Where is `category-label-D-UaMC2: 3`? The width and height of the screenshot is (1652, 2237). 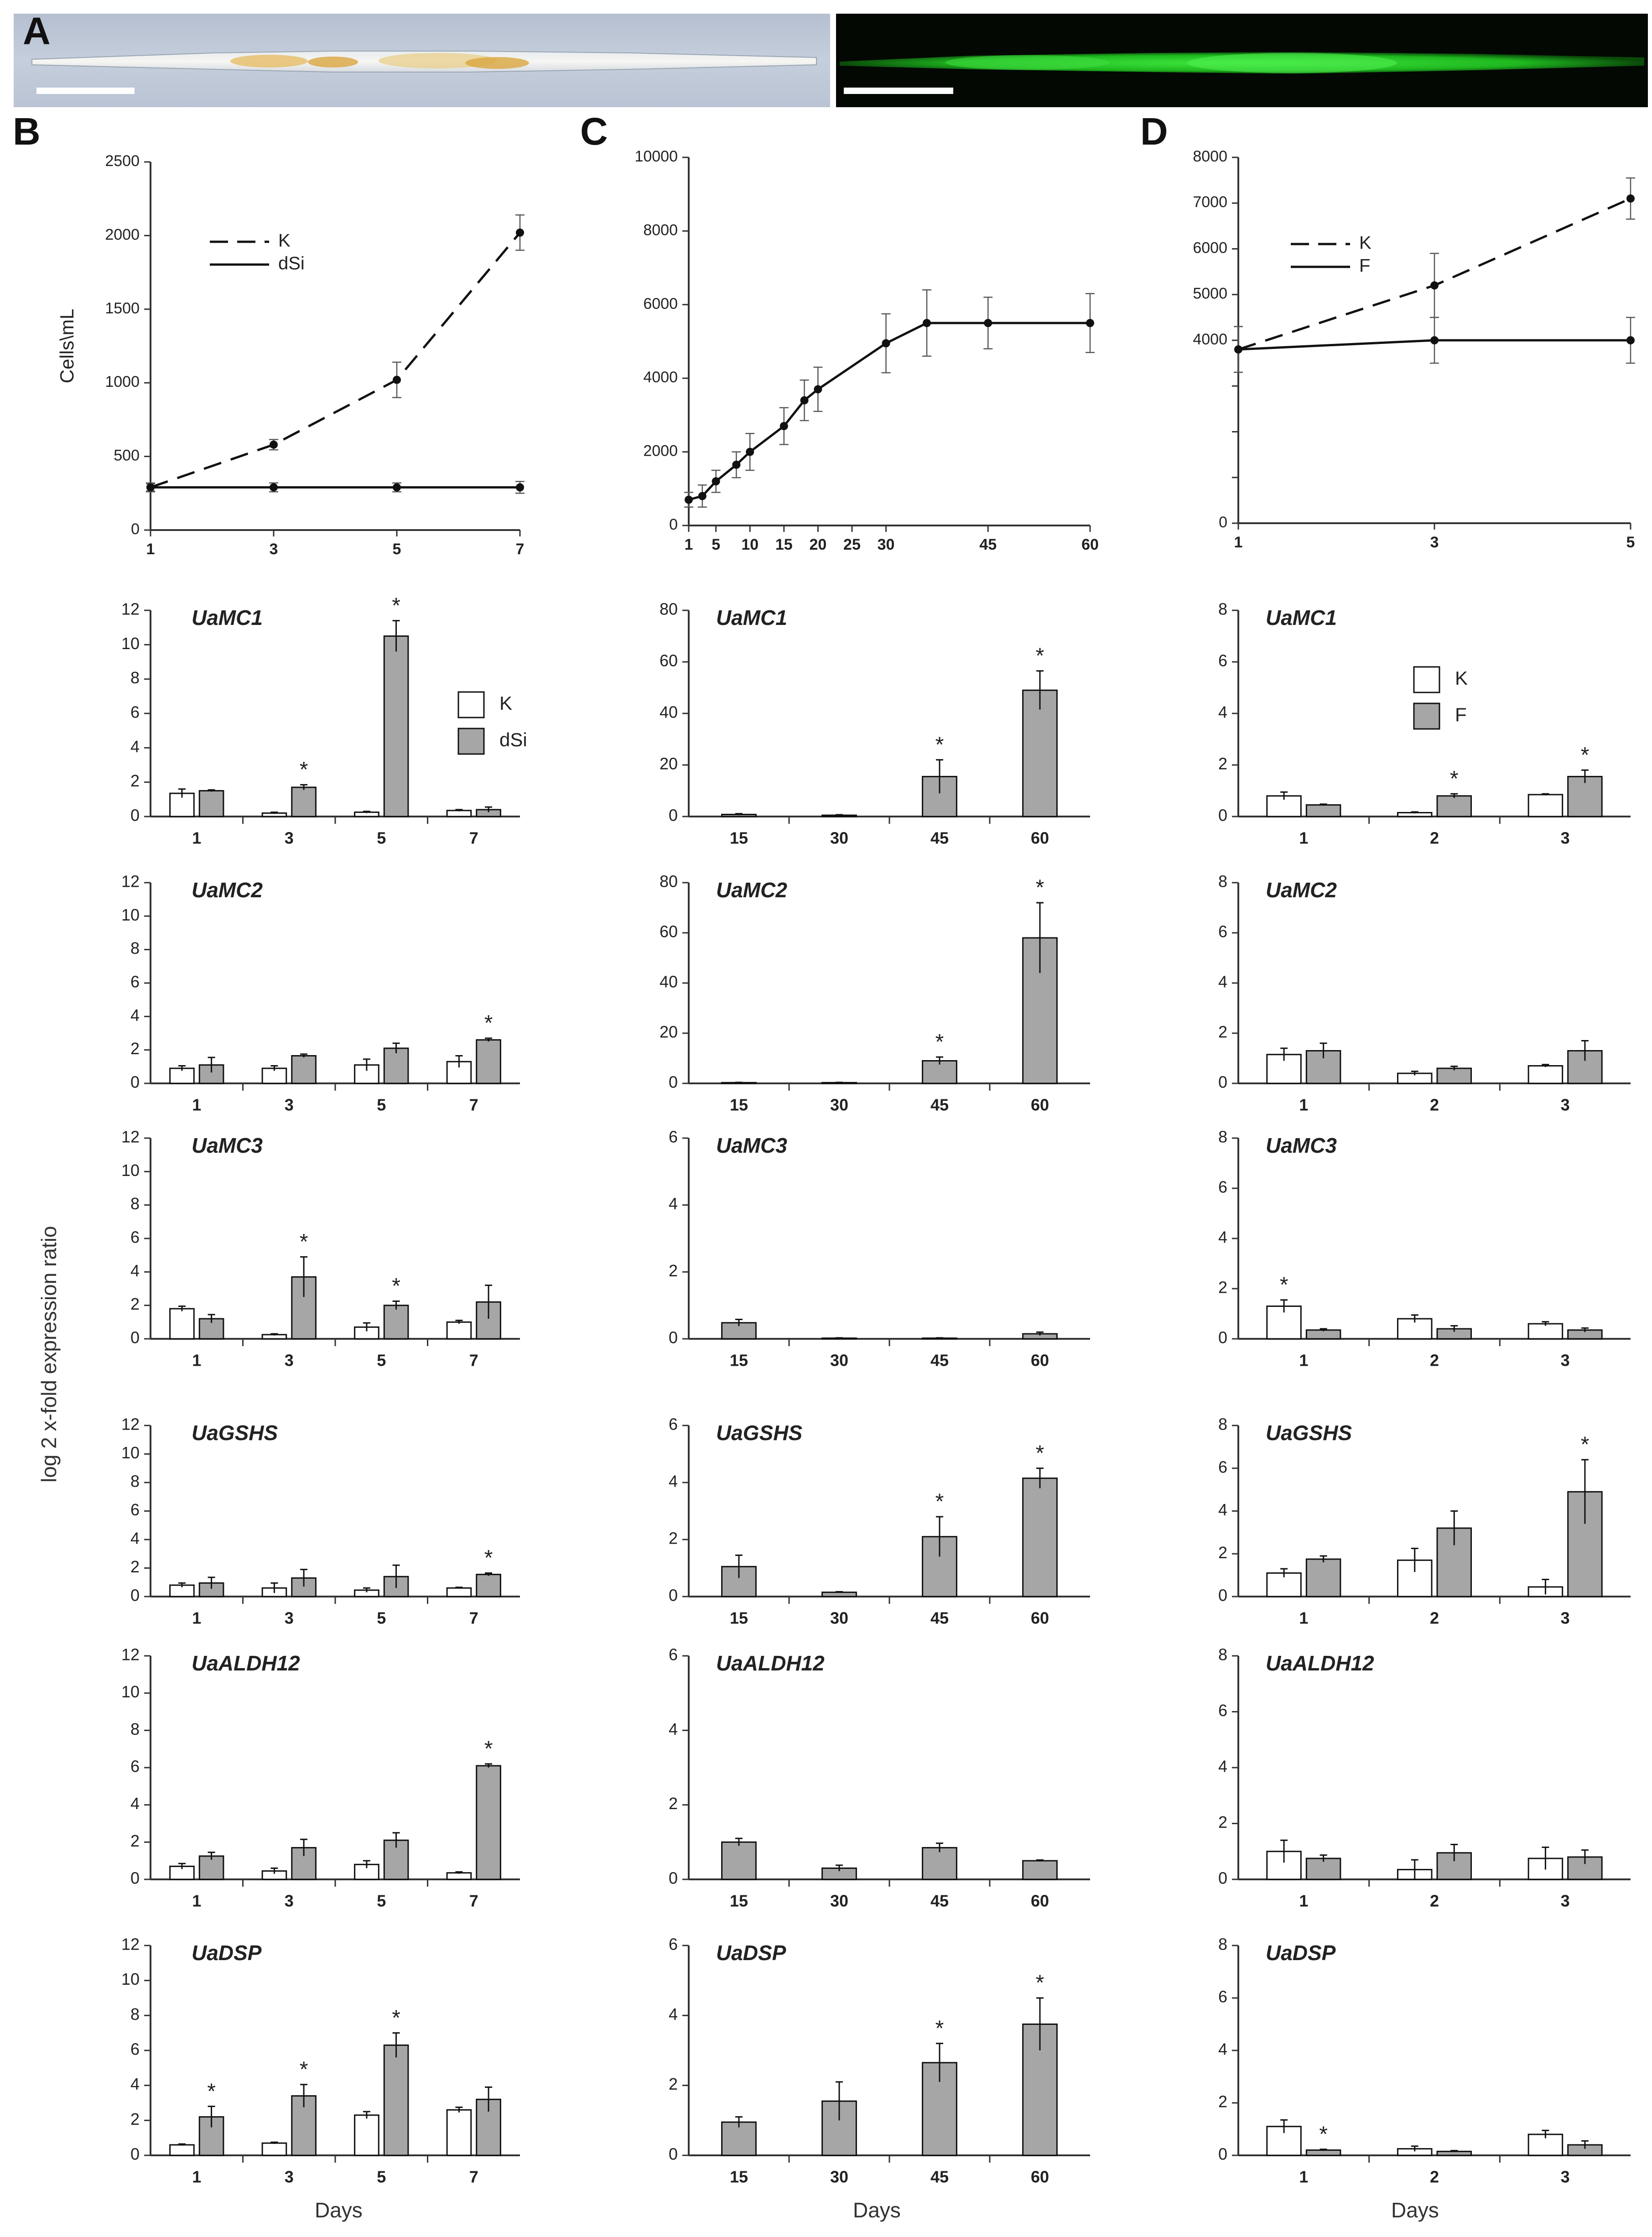 category-label-D-UaMC2: 3 is located at coordinates (1565, 1105).